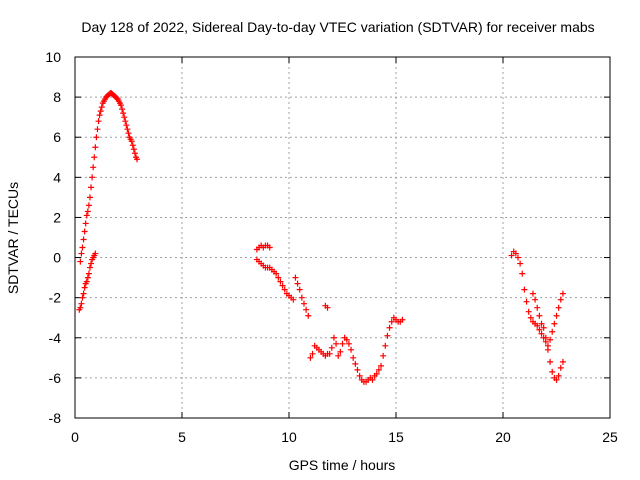 This screenshot has width=640, height=480. I want to click on y-tick-label: -2, so click(55, 298).